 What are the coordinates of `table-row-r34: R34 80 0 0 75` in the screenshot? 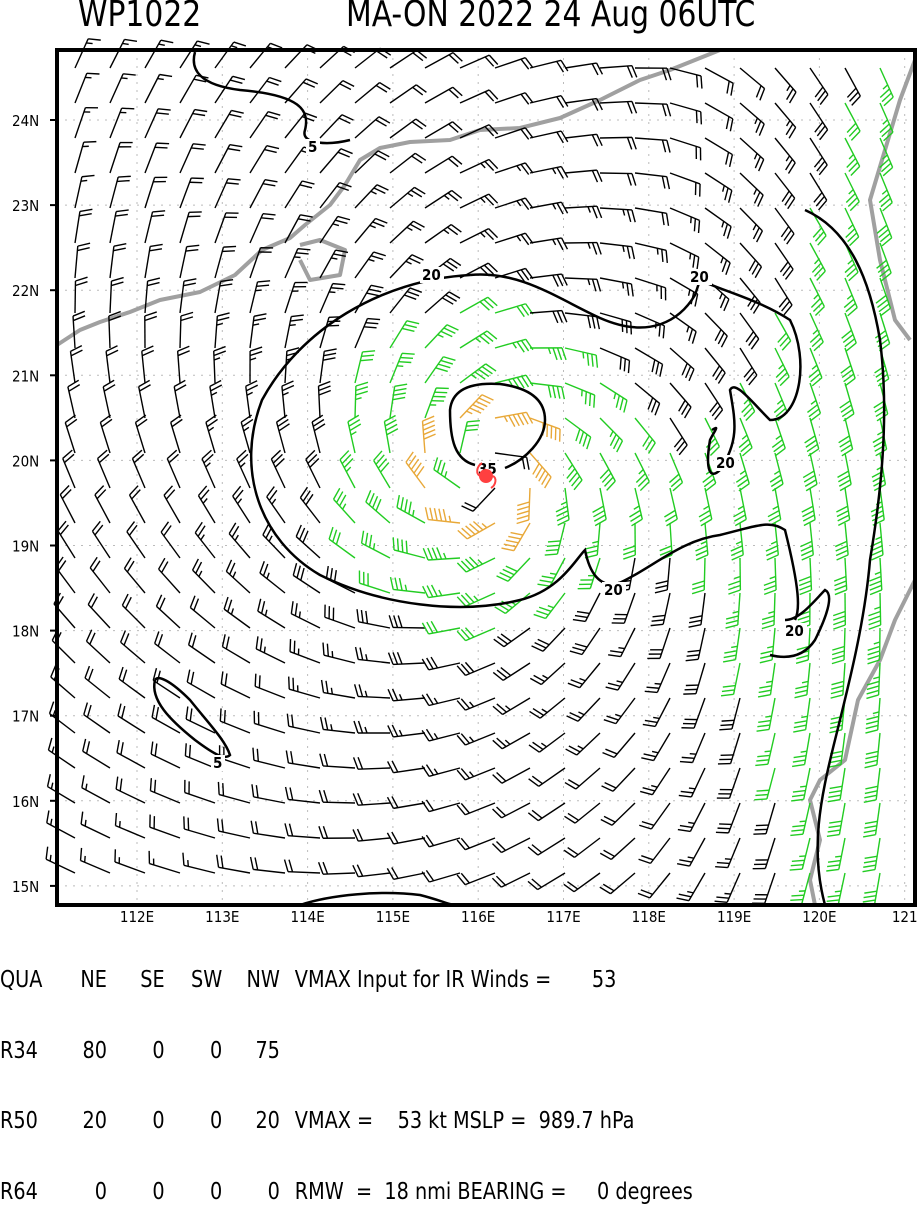 It's located at (346, 1052).